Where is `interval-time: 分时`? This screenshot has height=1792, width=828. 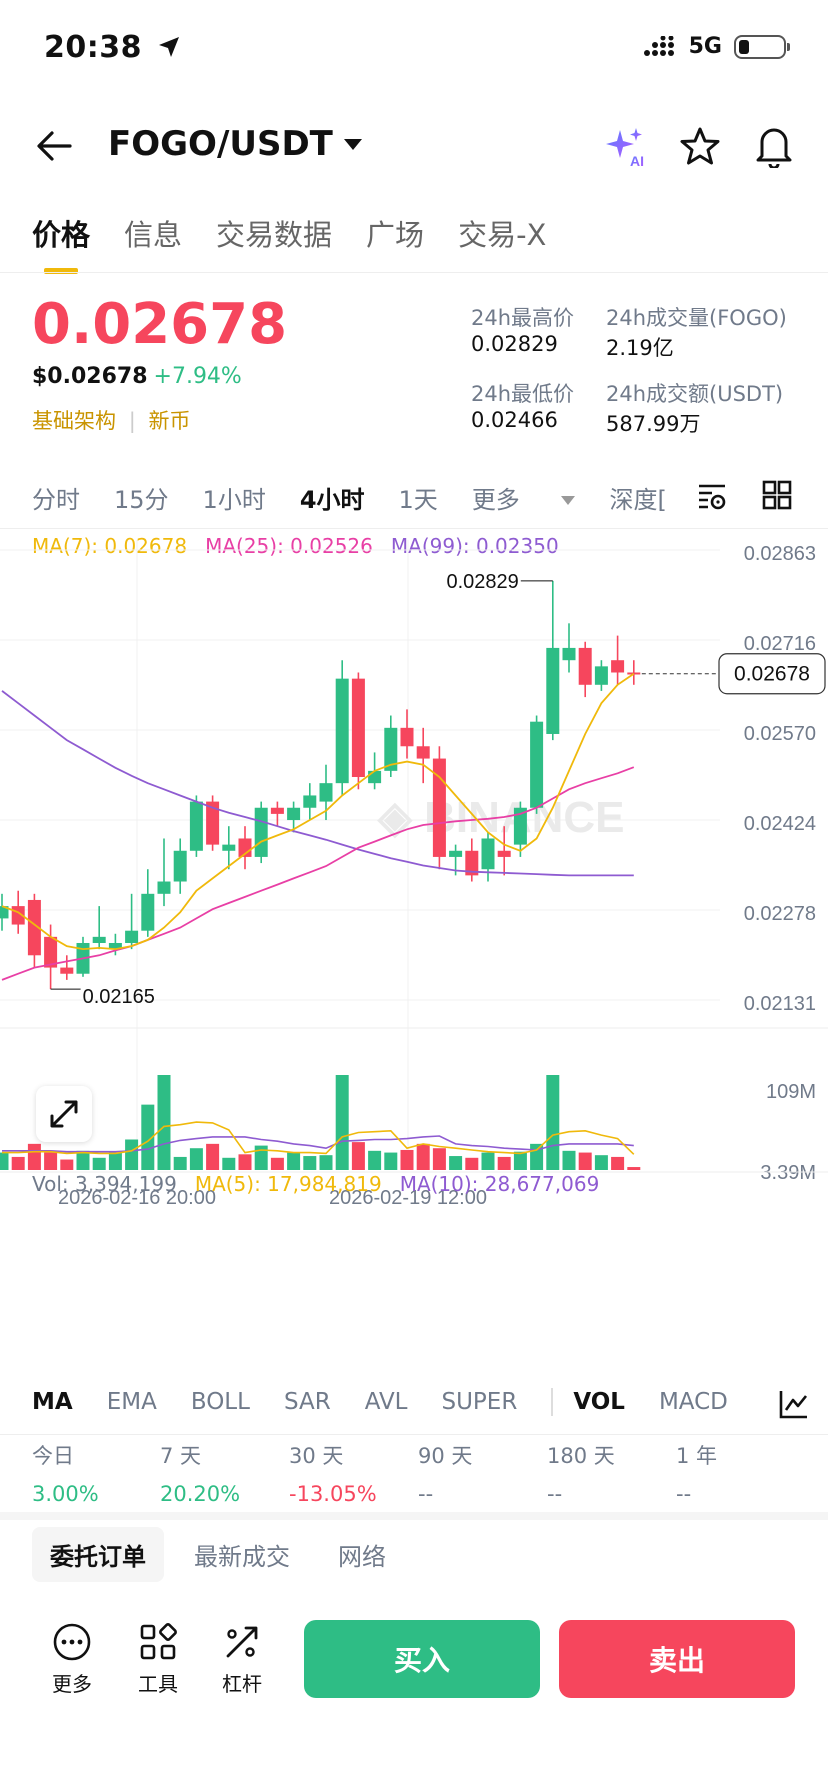 interval-time: 分时 is located at coordinates (56, 500).